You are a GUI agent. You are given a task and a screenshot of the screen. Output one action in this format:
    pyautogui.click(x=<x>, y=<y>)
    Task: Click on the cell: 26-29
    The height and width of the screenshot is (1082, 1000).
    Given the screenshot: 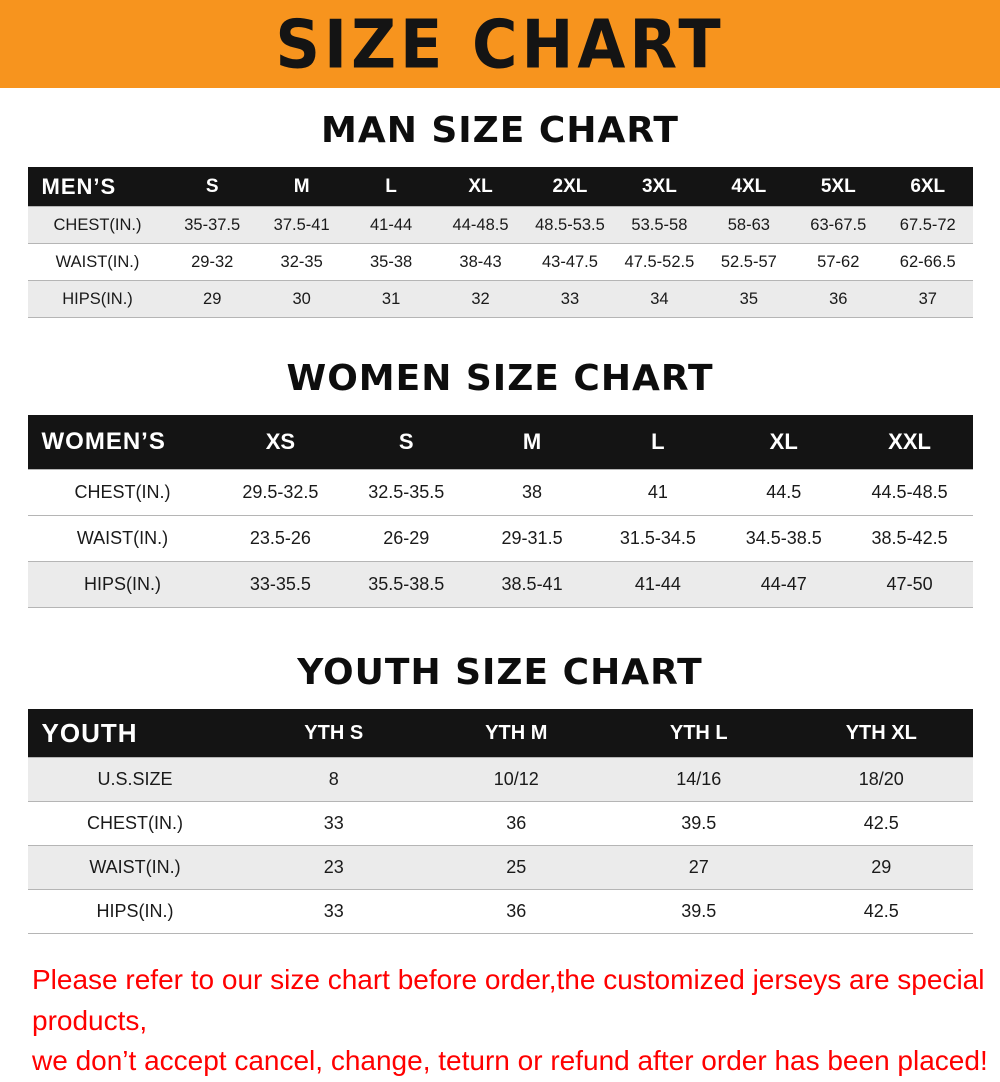 What is the action you would take?
    pyautogui.click(x=406, y=538)
    